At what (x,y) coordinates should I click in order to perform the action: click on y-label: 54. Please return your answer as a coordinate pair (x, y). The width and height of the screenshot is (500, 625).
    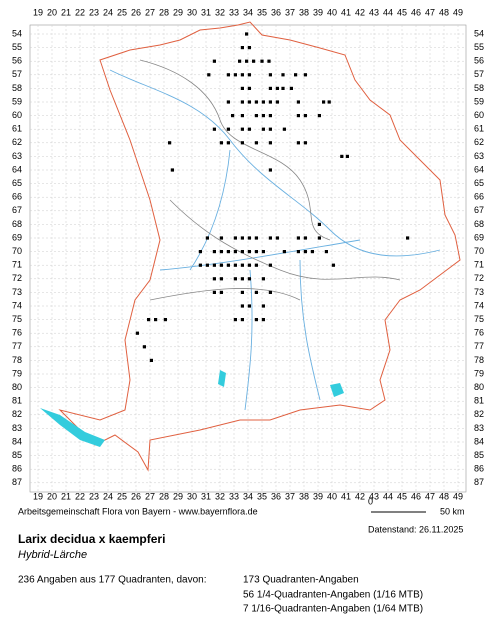
    Looking at the image, I should click on (479, 33).